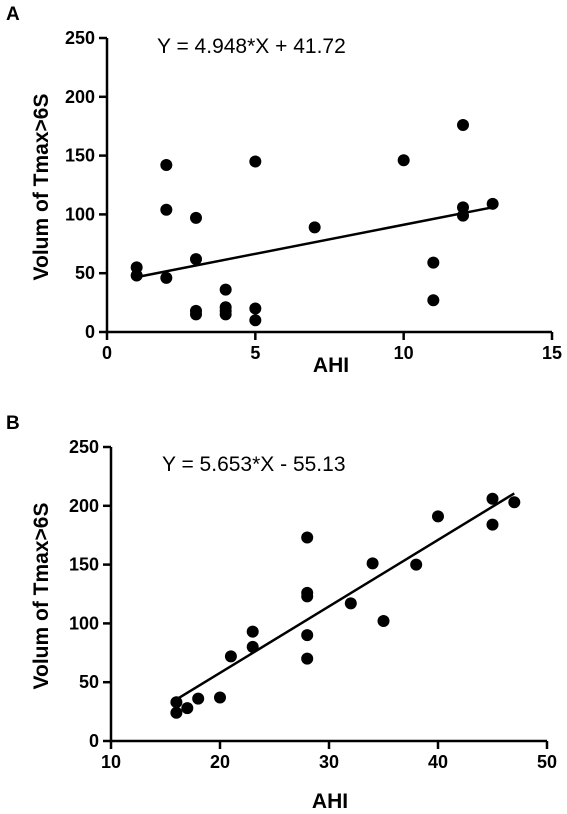 The width and height of the screenshot is (567, 814). I want to click on regression-equation: Y = 5.653*X - 55.13, so click(254, 464).